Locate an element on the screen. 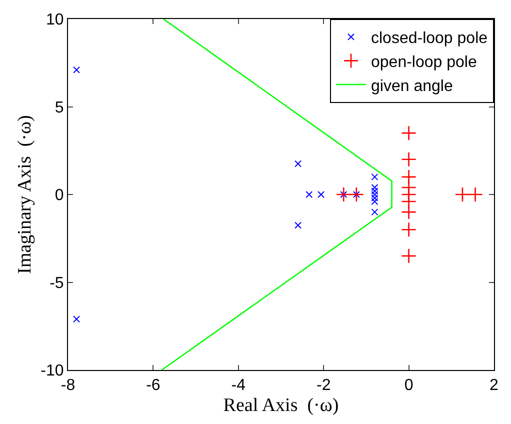 The height and width of the screenshot is (424, 511). x-tick-label: -6 is located at coordinates (153, 385).